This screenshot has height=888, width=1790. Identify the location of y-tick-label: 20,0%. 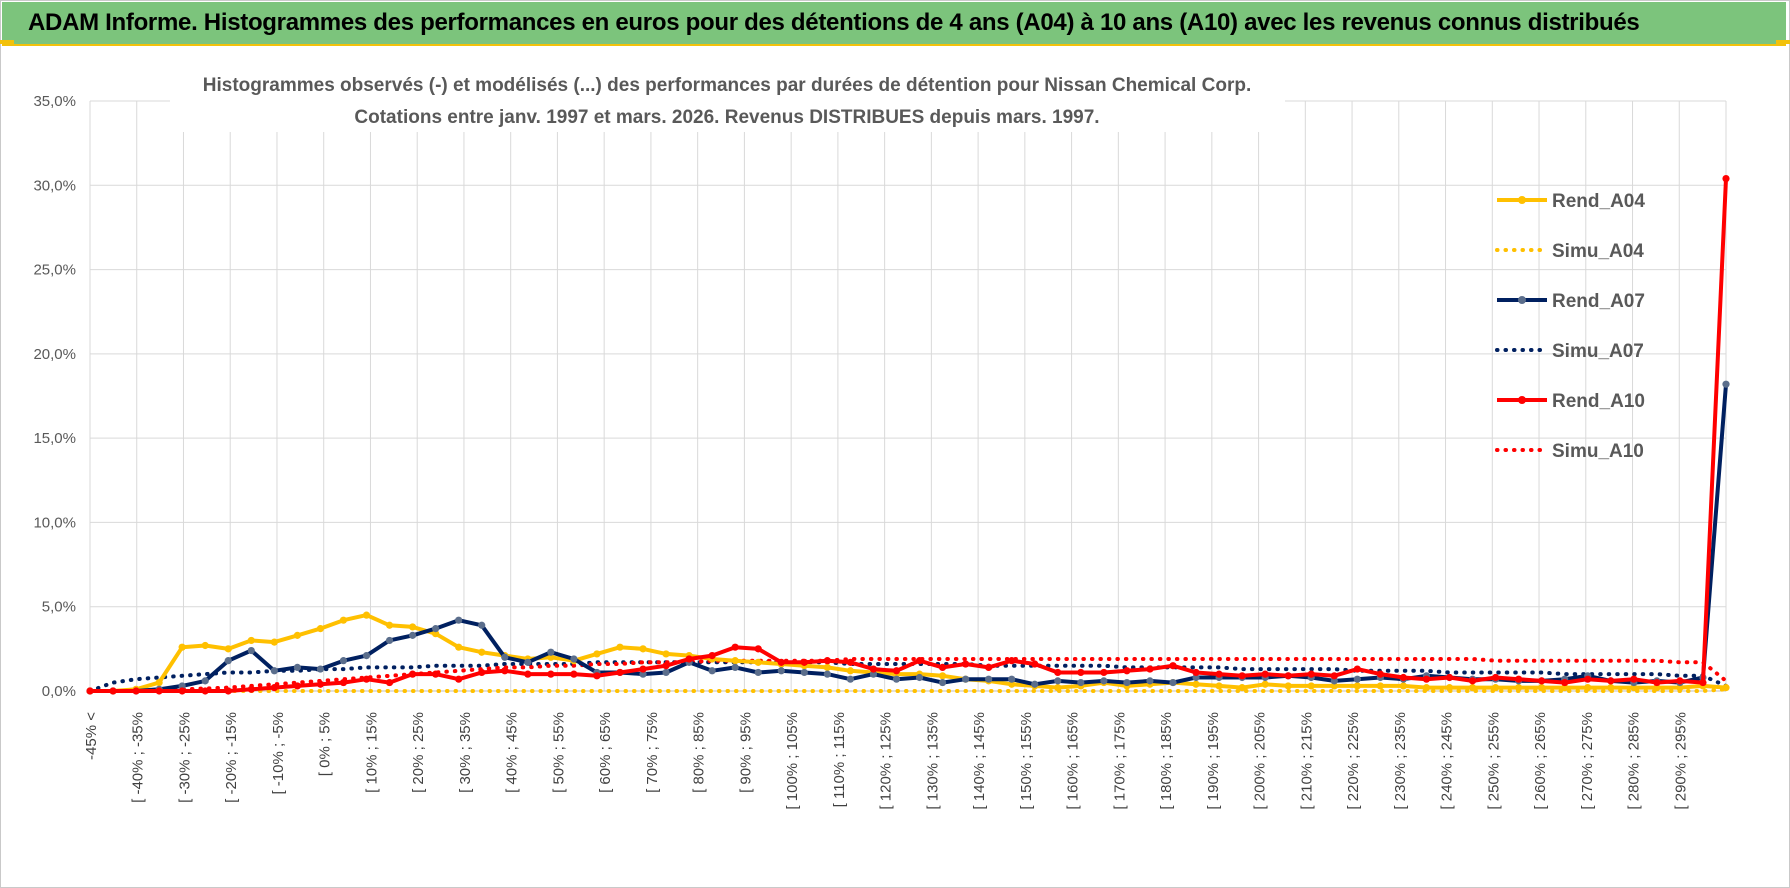
(54, 354).